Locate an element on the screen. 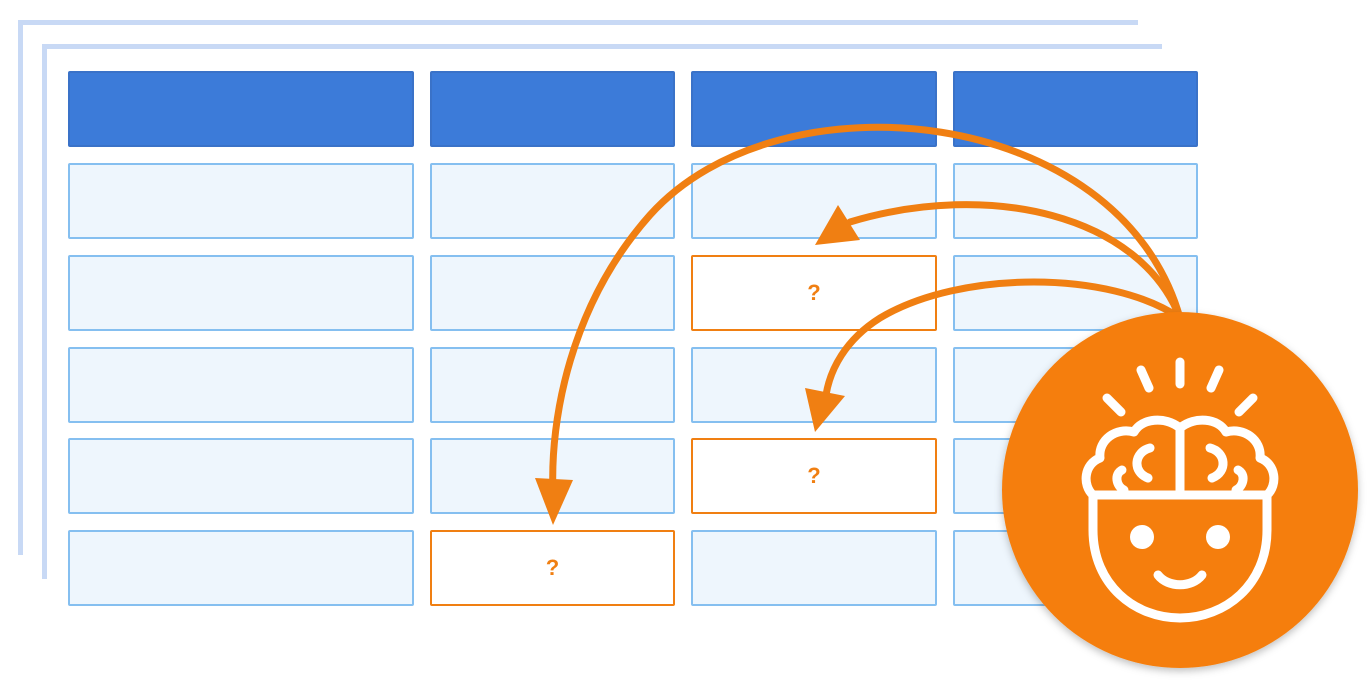  brain-head-eye-right is located at coordinates (1218, 537).